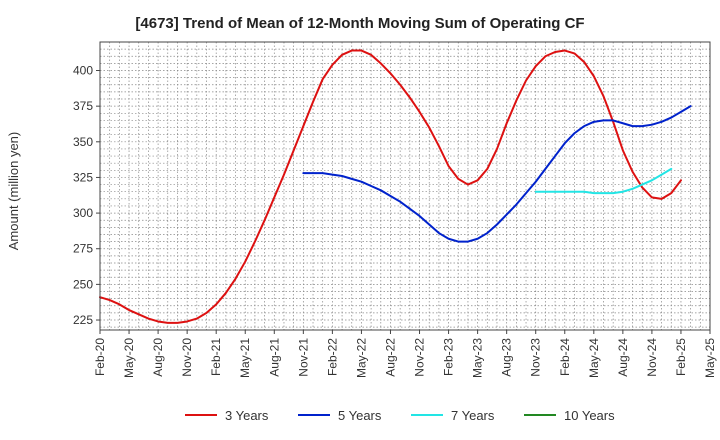  What do you see at coordinates (473, 415) in the screenshot?
I see `legend-label-7-years: 7 Years` at bounding box center [473, 415].